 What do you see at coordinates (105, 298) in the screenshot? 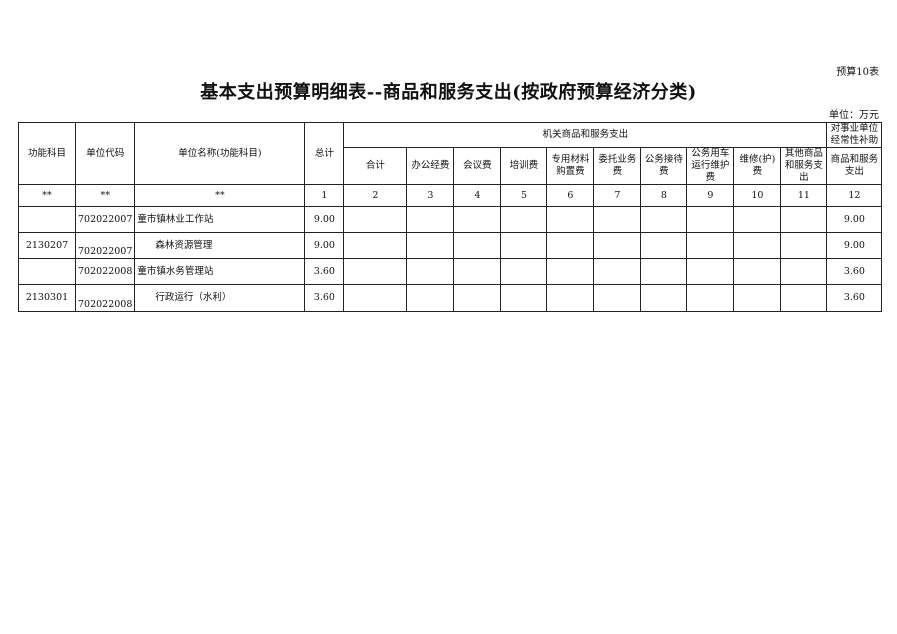
I see `code-cell: 702022008` at bounding box center [105, 298].